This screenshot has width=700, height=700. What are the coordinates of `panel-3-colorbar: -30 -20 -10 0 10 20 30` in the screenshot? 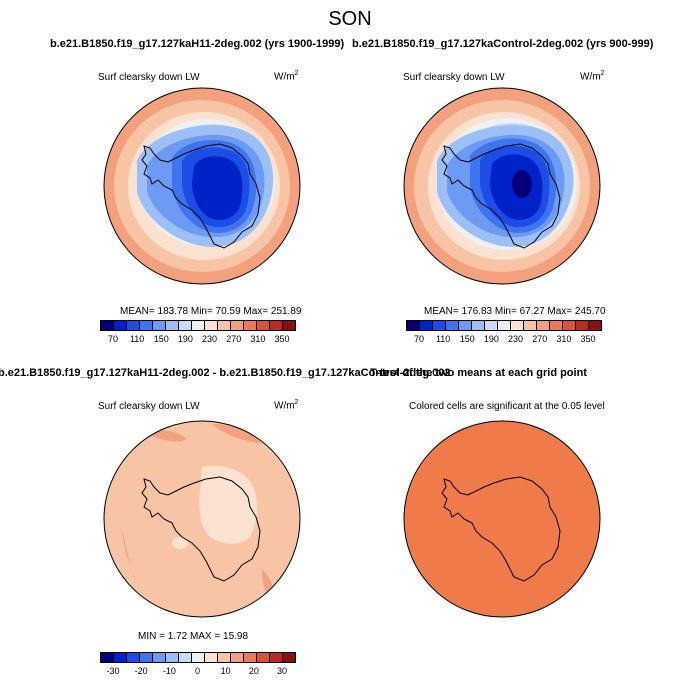 It's located at (198, 668).